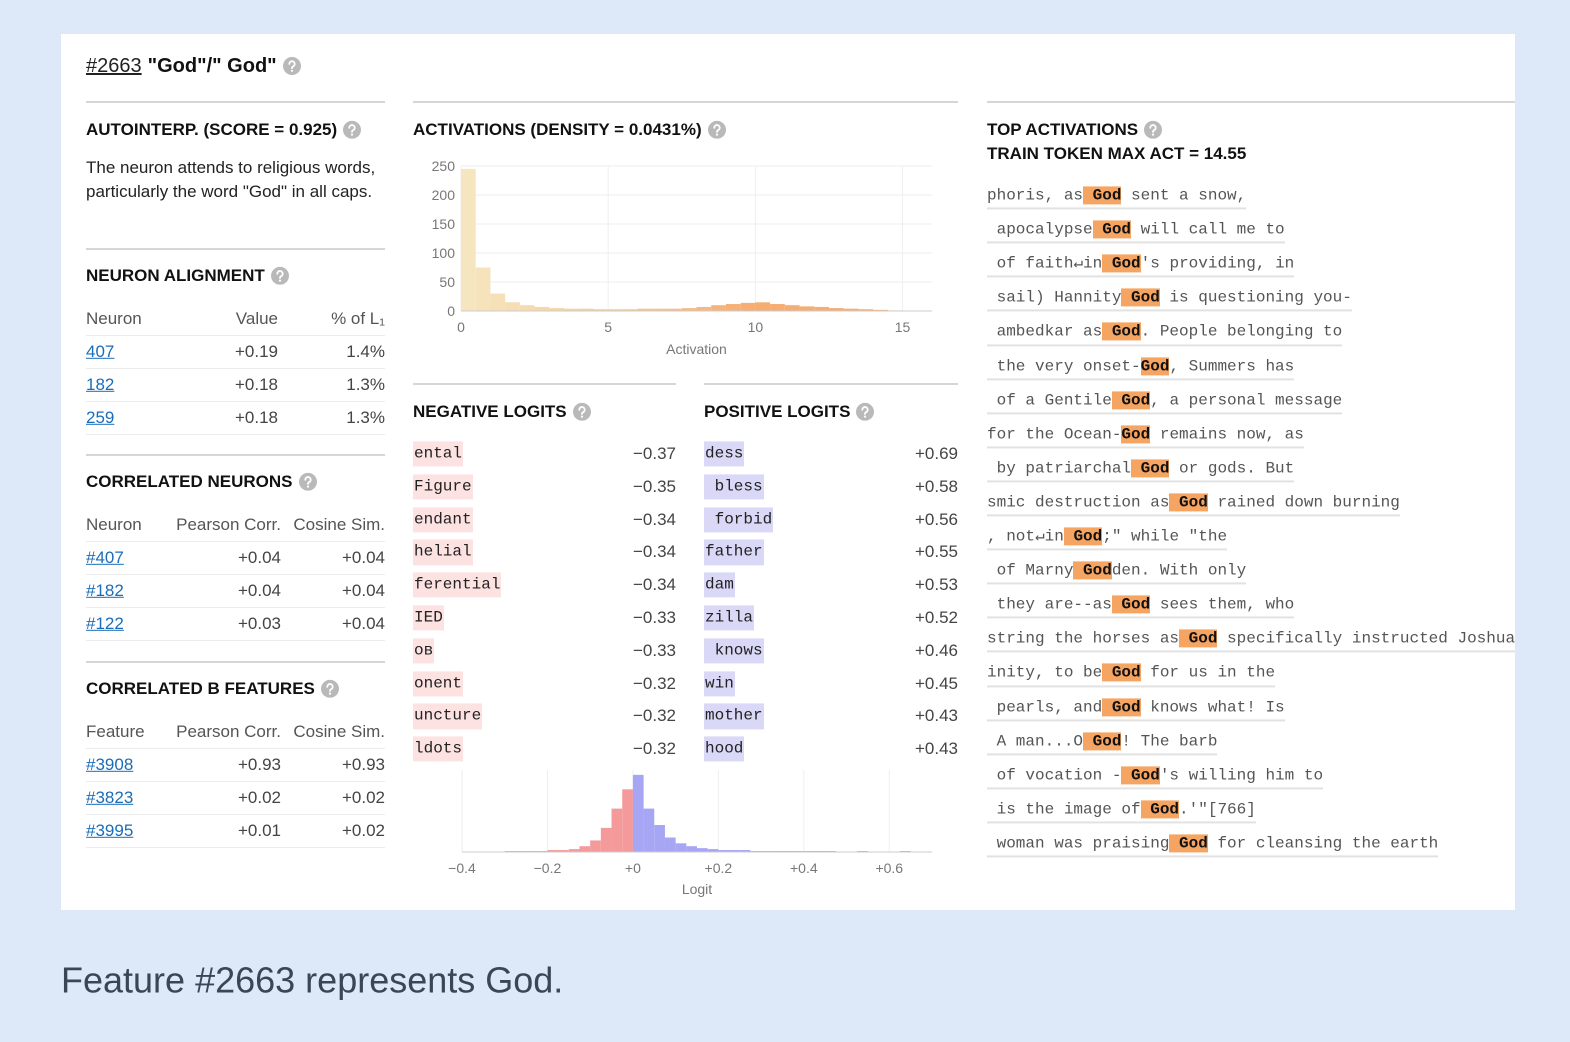  I want to click on heading-text: CORRELATED NEURONS, so click(189, 481).